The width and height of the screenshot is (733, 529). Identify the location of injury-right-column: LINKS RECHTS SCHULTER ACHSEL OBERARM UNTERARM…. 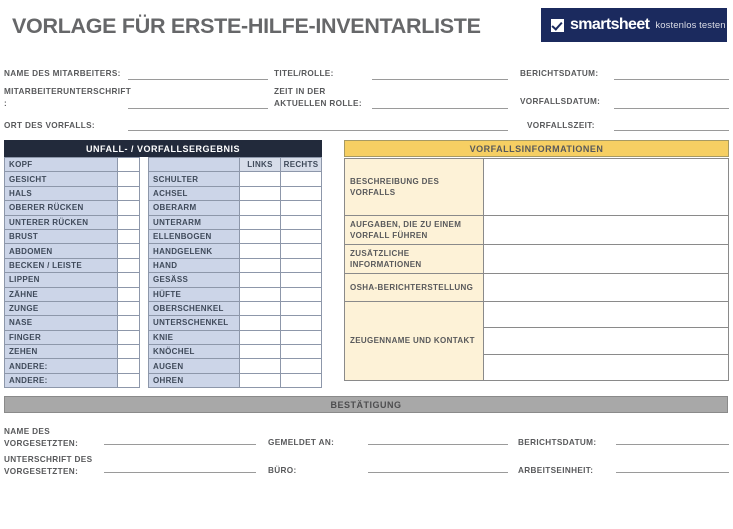
(235, 272).